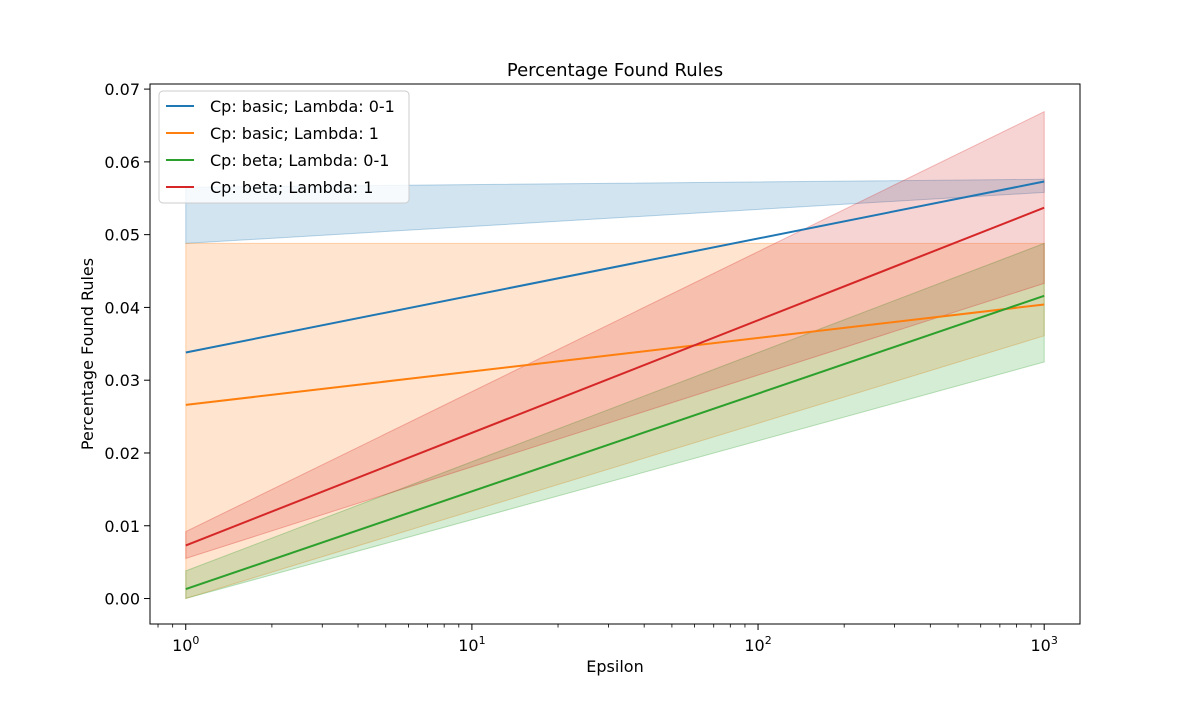 This screenshot has width=1200, height=705. I want to click on y-axis-ticks: 0.00 0.01 0.02 0.03 0.04 0.05 0.06 0.07, so click(127, 344).